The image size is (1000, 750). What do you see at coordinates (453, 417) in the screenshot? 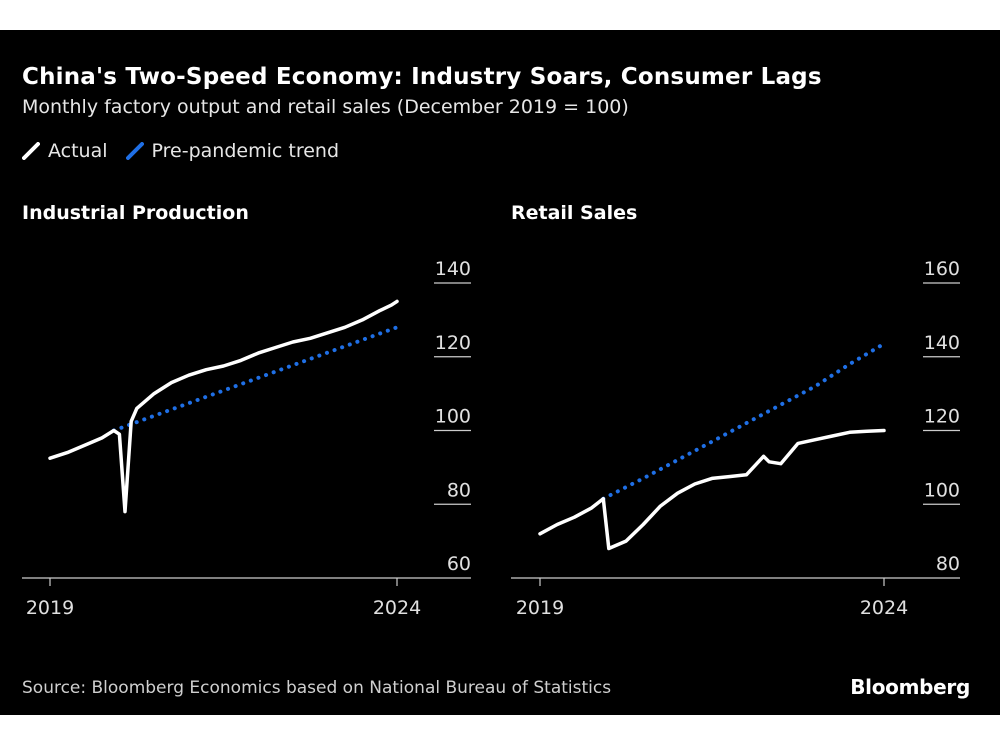
I see `industrial-ytick-label-100: 100` at bounding box center [453, 417].